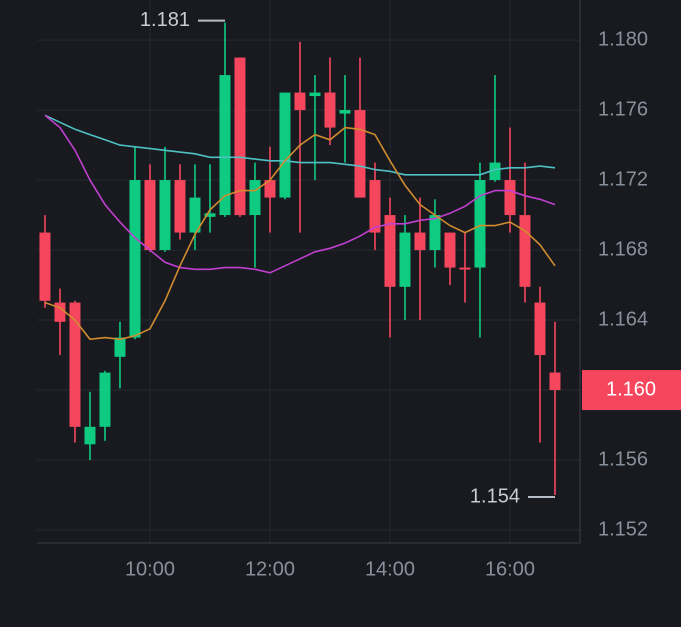 The image size is (681, 627). Describe the element at coordinates (623, 109) in the screenshot. I see `y-tick-label: 1.176` at that location.